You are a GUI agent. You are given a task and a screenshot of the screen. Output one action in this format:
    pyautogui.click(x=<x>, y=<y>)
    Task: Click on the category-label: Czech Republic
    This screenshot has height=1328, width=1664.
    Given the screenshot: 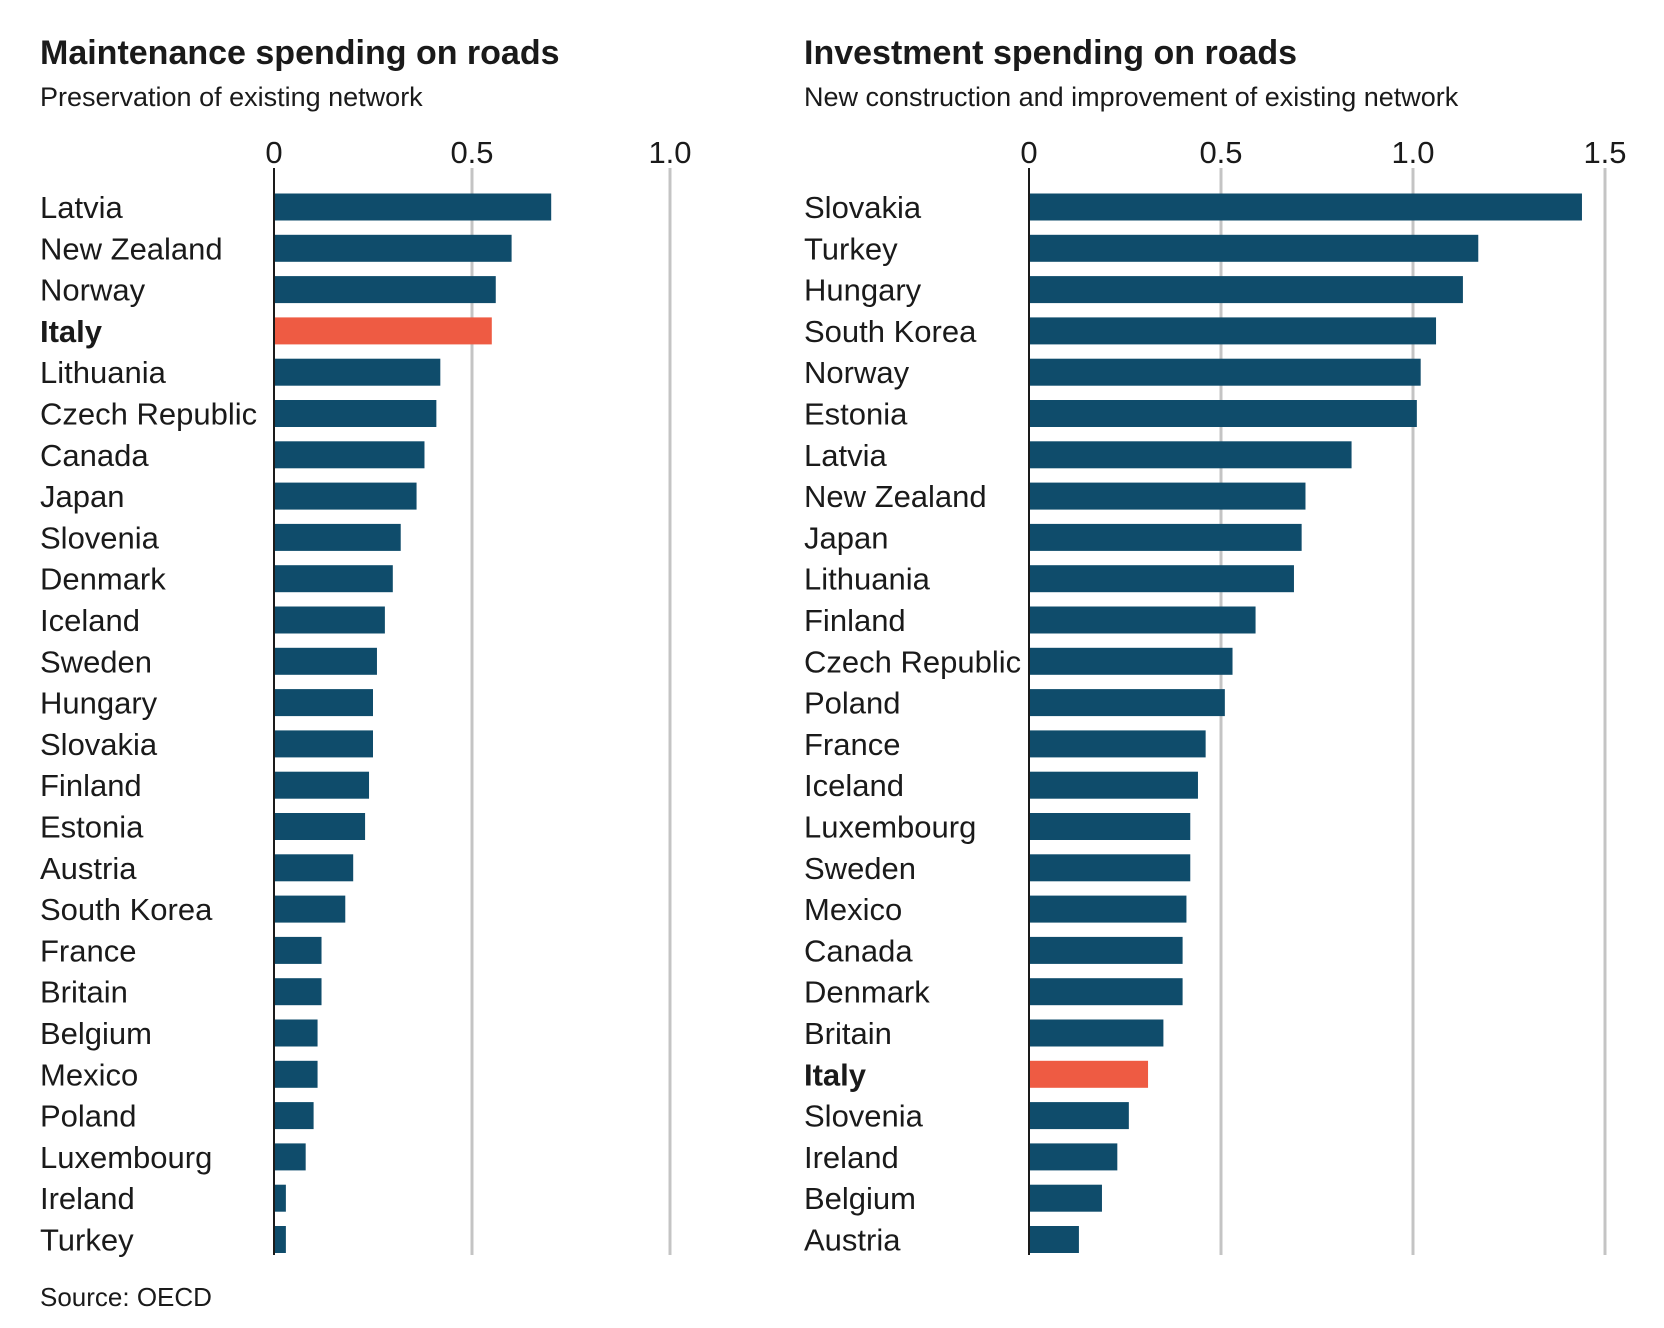 What is the action you would take?
    pyautogui.click(x=912, y=661)
    